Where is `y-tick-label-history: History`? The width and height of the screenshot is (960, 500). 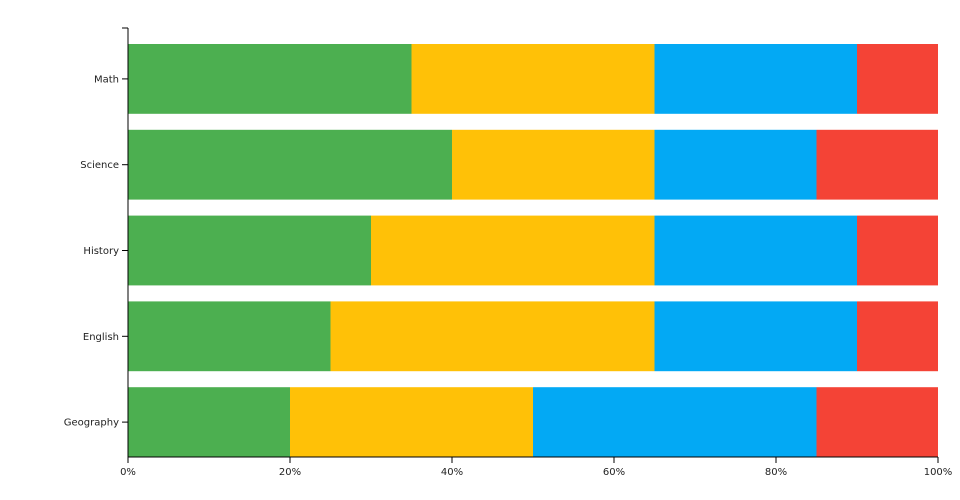 y-tick-label-history: History is located at coordinates (101, 251).